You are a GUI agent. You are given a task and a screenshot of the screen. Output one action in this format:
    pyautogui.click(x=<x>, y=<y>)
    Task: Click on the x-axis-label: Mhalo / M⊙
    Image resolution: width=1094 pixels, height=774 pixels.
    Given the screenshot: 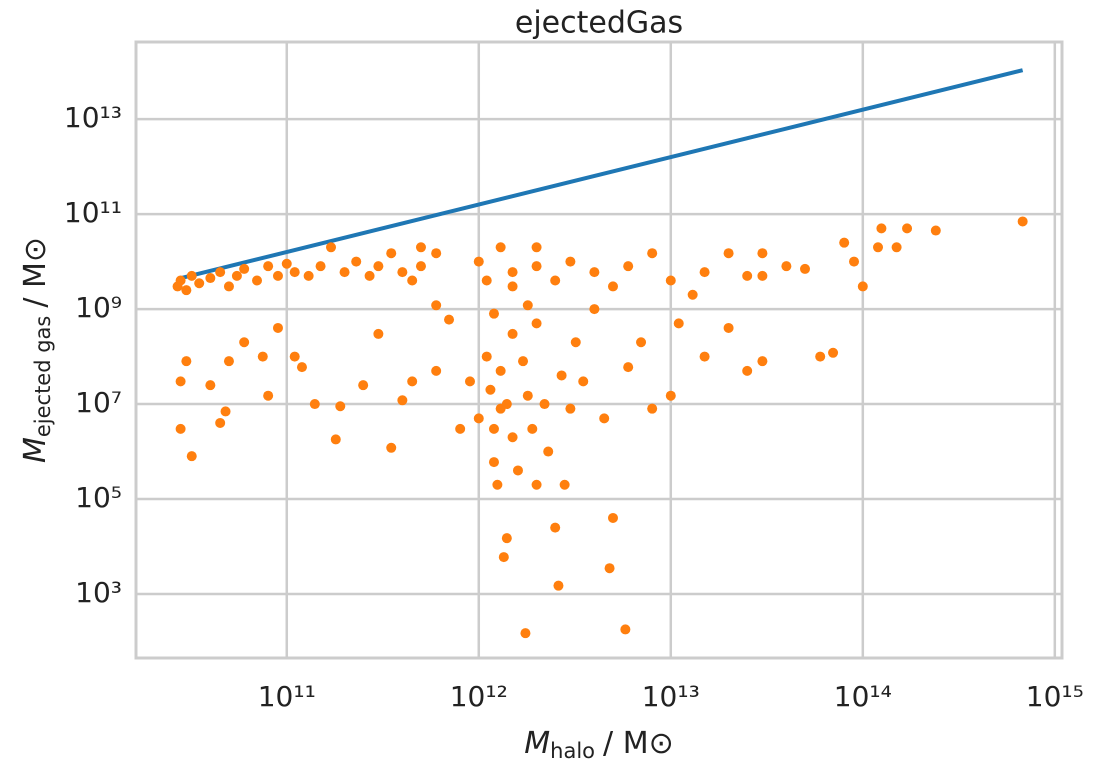 What is the action you would take?
    pyautogui.click(x=598, y=745)
    